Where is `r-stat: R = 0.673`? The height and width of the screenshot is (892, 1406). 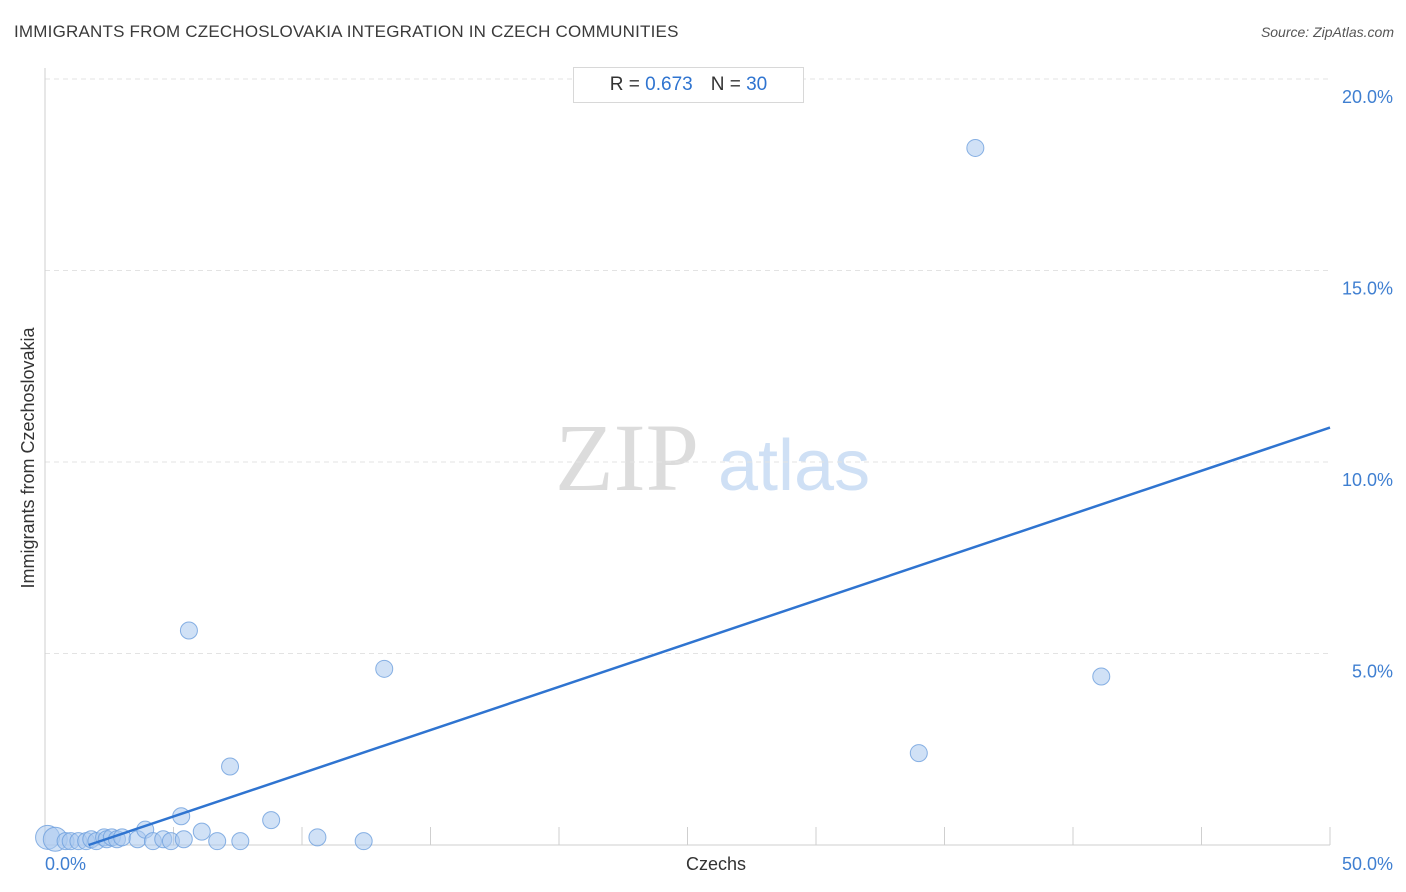
r-stat: R = 0.673 is located at coordinates (651, 85).